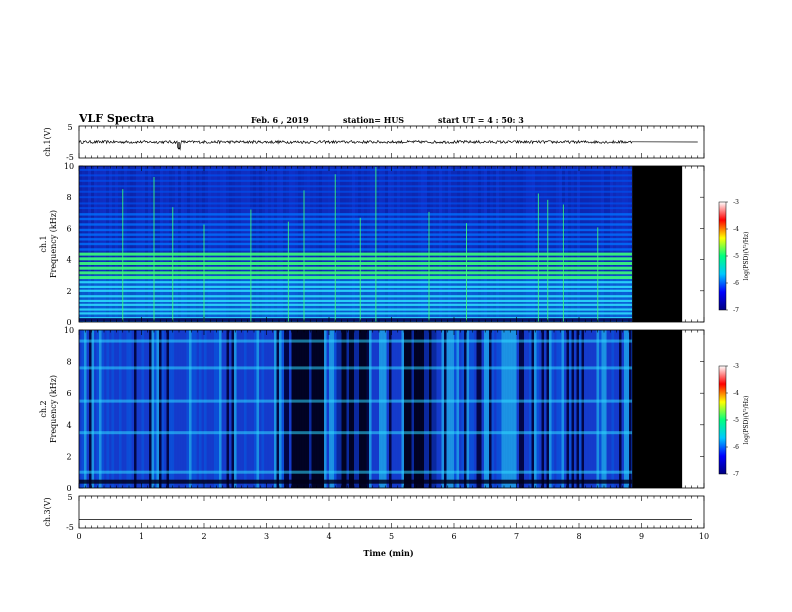 This screenshot has width=792, height=612. Describe the element at coordinates (69, 127) in the screenshot. I see `ch1-ytick-label: 5` at that location.